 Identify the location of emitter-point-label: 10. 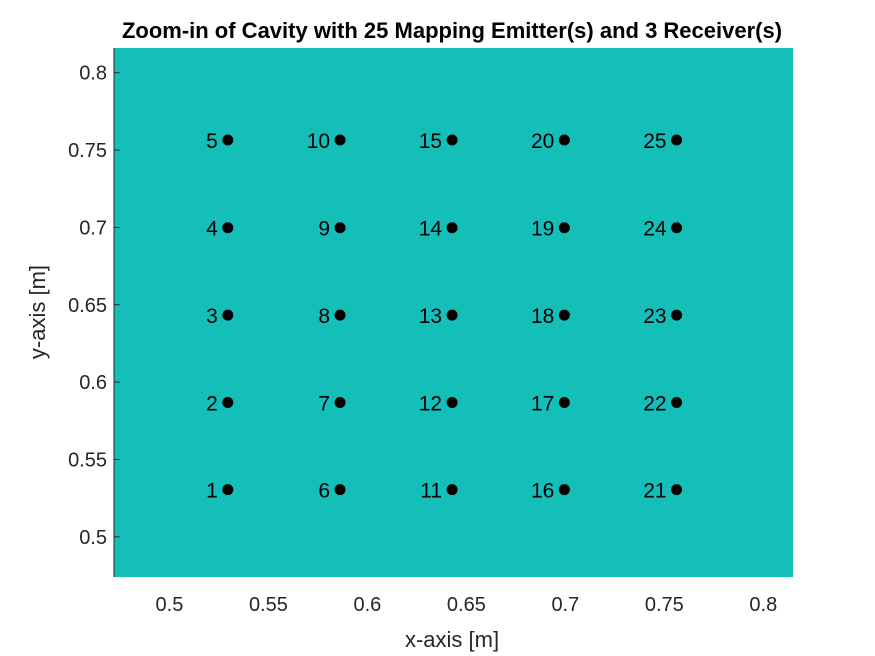
(318, 141).